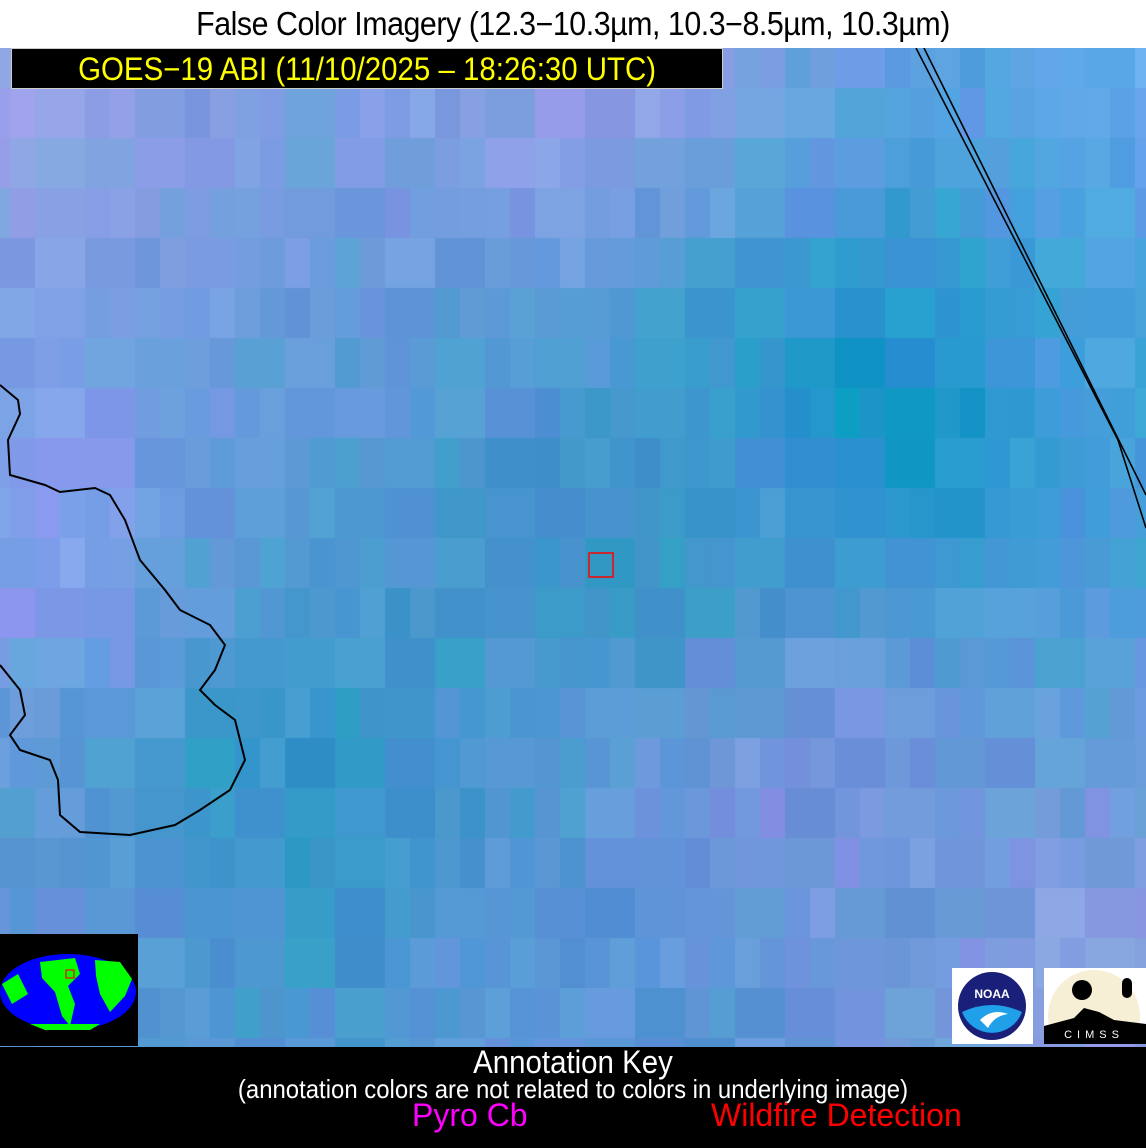 The height and width of the screenshot is (1148, 1146). I want to click on annotation-key-heading: Annotation Key, so click(573, 1062).